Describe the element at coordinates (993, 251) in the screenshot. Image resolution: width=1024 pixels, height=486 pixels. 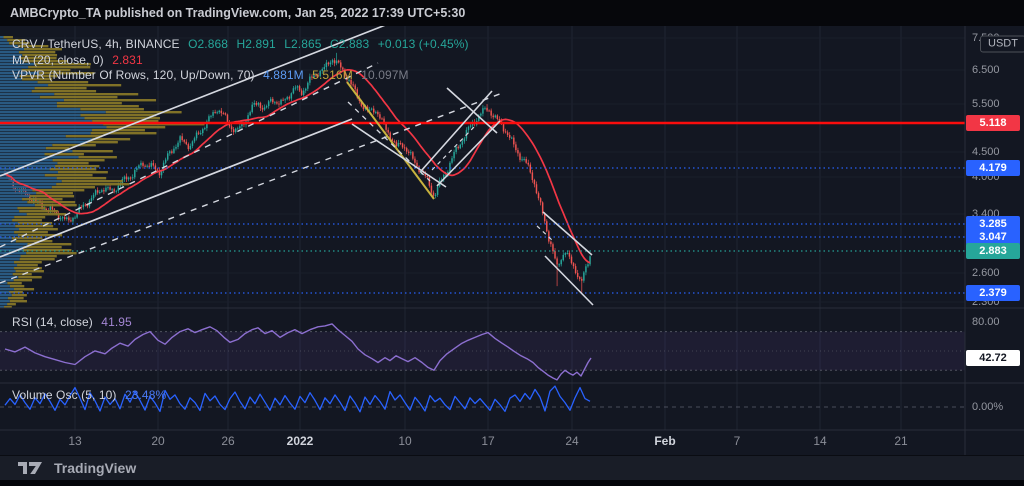
I see `price-badge-2.883: 2.883` at that location.